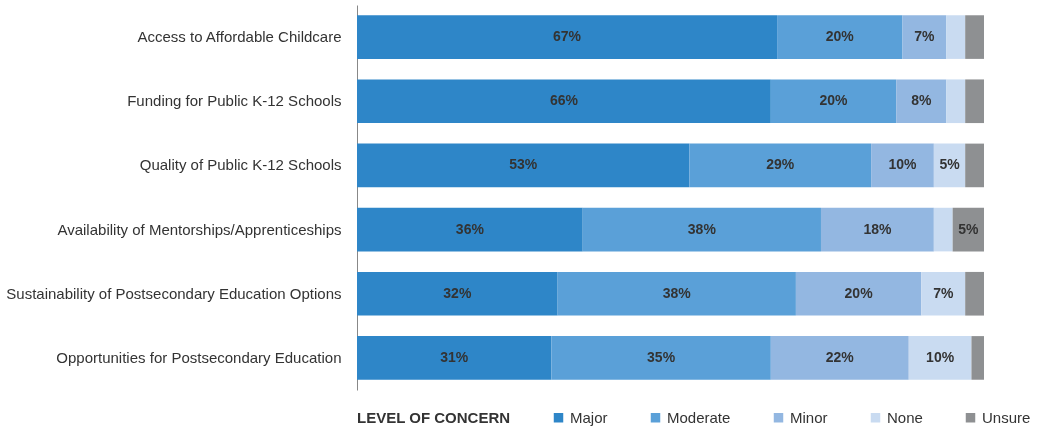 This screenshot has width=1057, height=433. Describe the element at coordinates (239, 37) in the screenshot. I see `y-tick-label: Access to Affordable Childcare` at that location.